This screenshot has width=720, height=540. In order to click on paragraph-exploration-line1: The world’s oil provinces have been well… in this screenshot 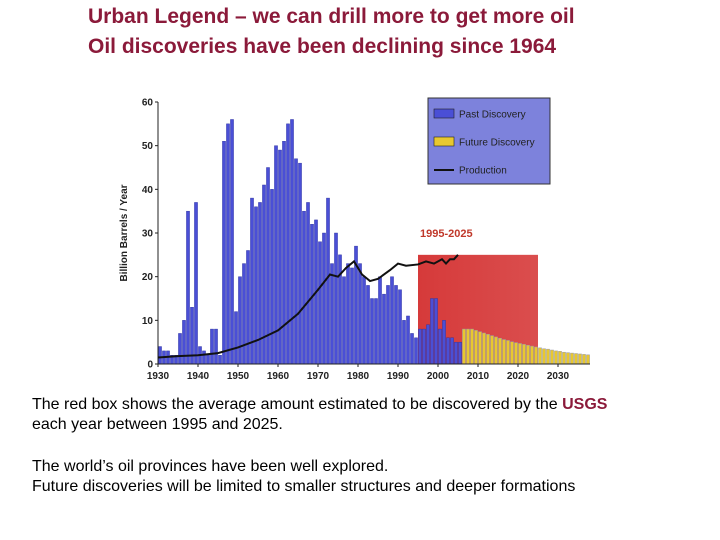, I will do `click(210, 466)`.